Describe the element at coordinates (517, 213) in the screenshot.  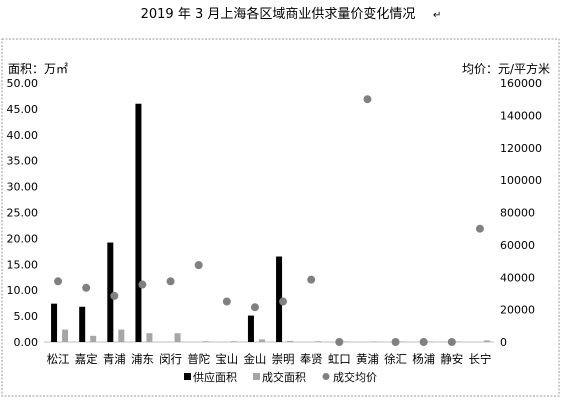
I see `right-tick-label: 80000` at that location.